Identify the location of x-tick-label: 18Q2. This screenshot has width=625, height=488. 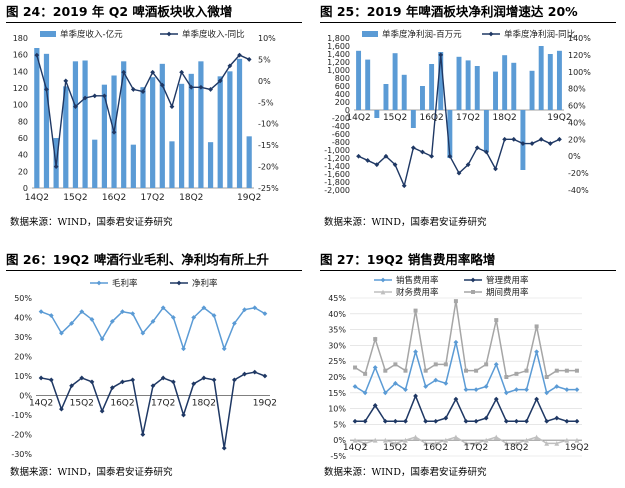
(516, 448).